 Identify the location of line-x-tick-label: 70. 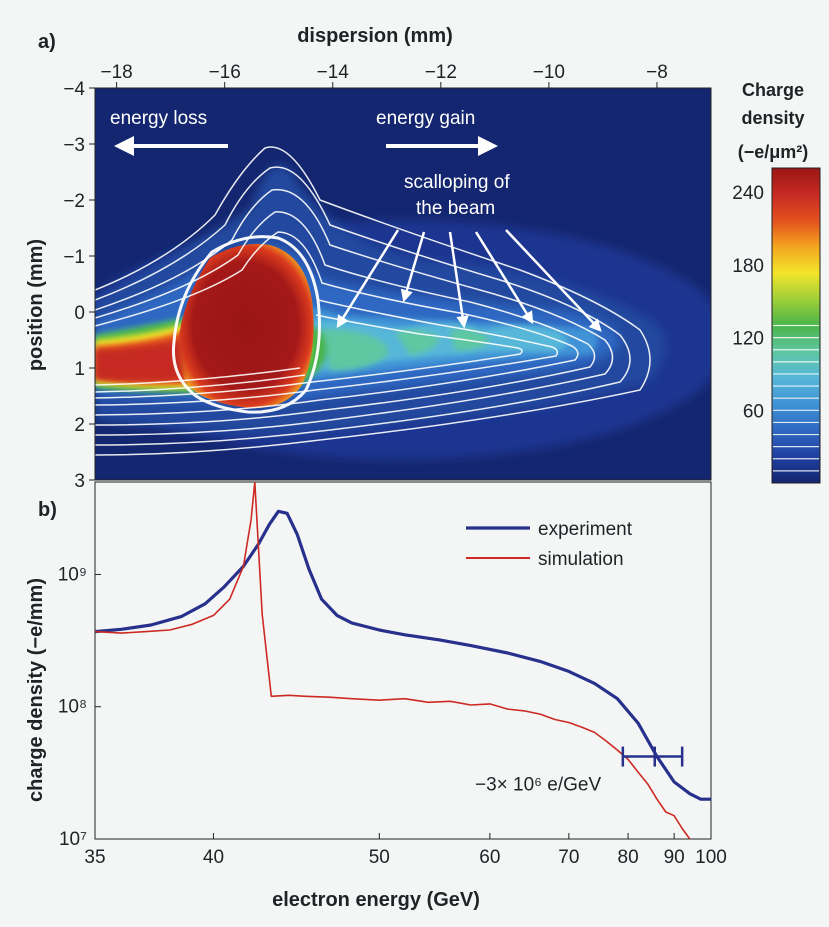
(568, 857).